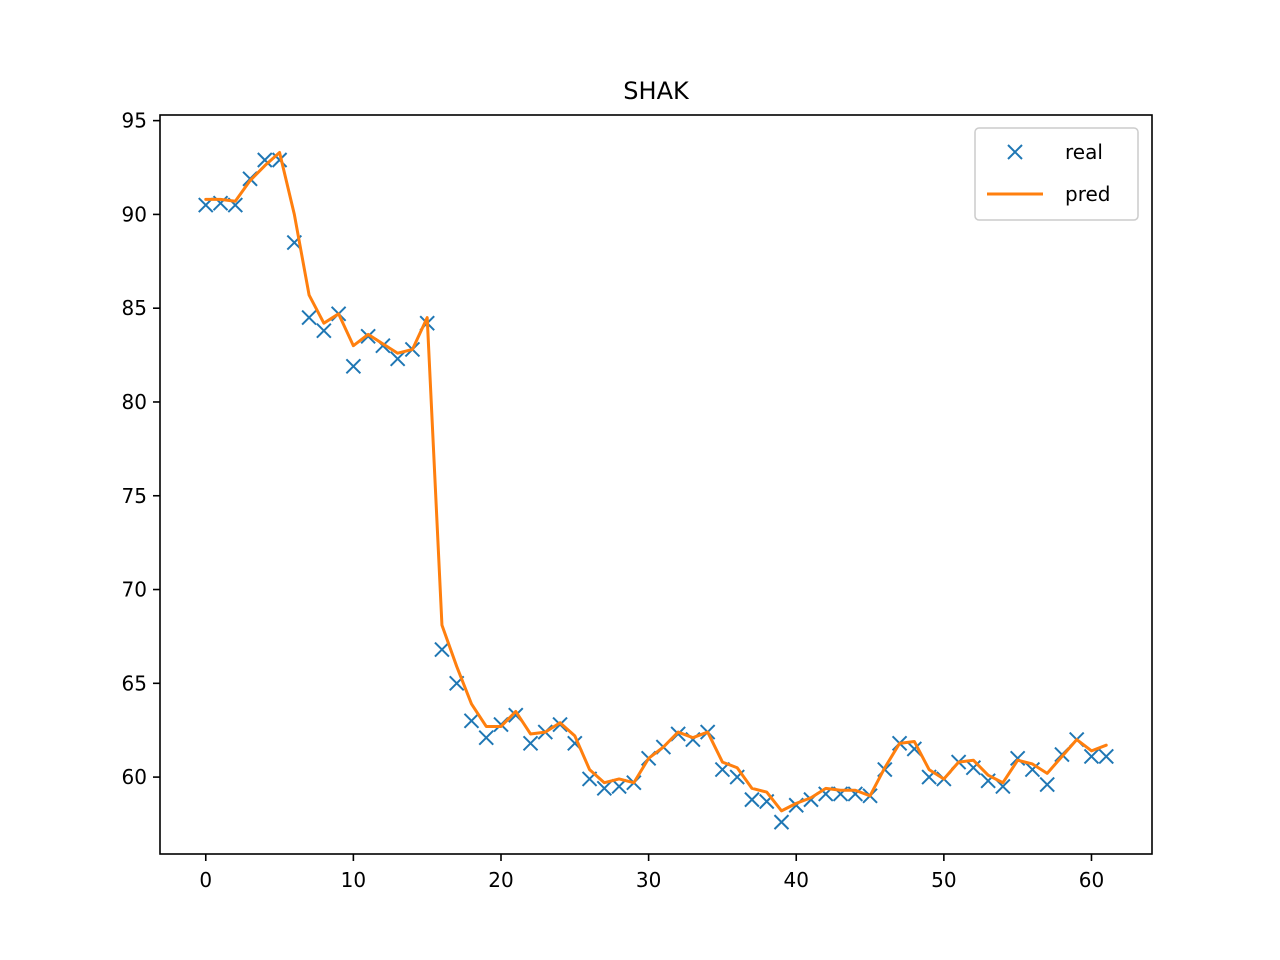 The image size is (1280, 960). I want to click on x-tick-label: 60, so click(1091, 880).